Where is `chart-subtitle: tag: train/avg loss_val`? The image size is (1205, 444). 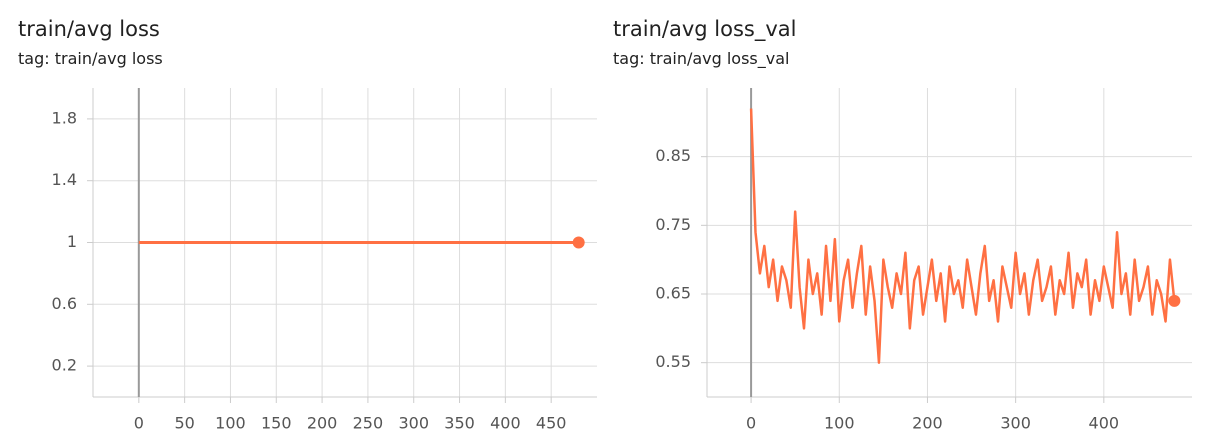
chart-subtitle: tag: train/avg loss_val is located at coordinates (701, 59).